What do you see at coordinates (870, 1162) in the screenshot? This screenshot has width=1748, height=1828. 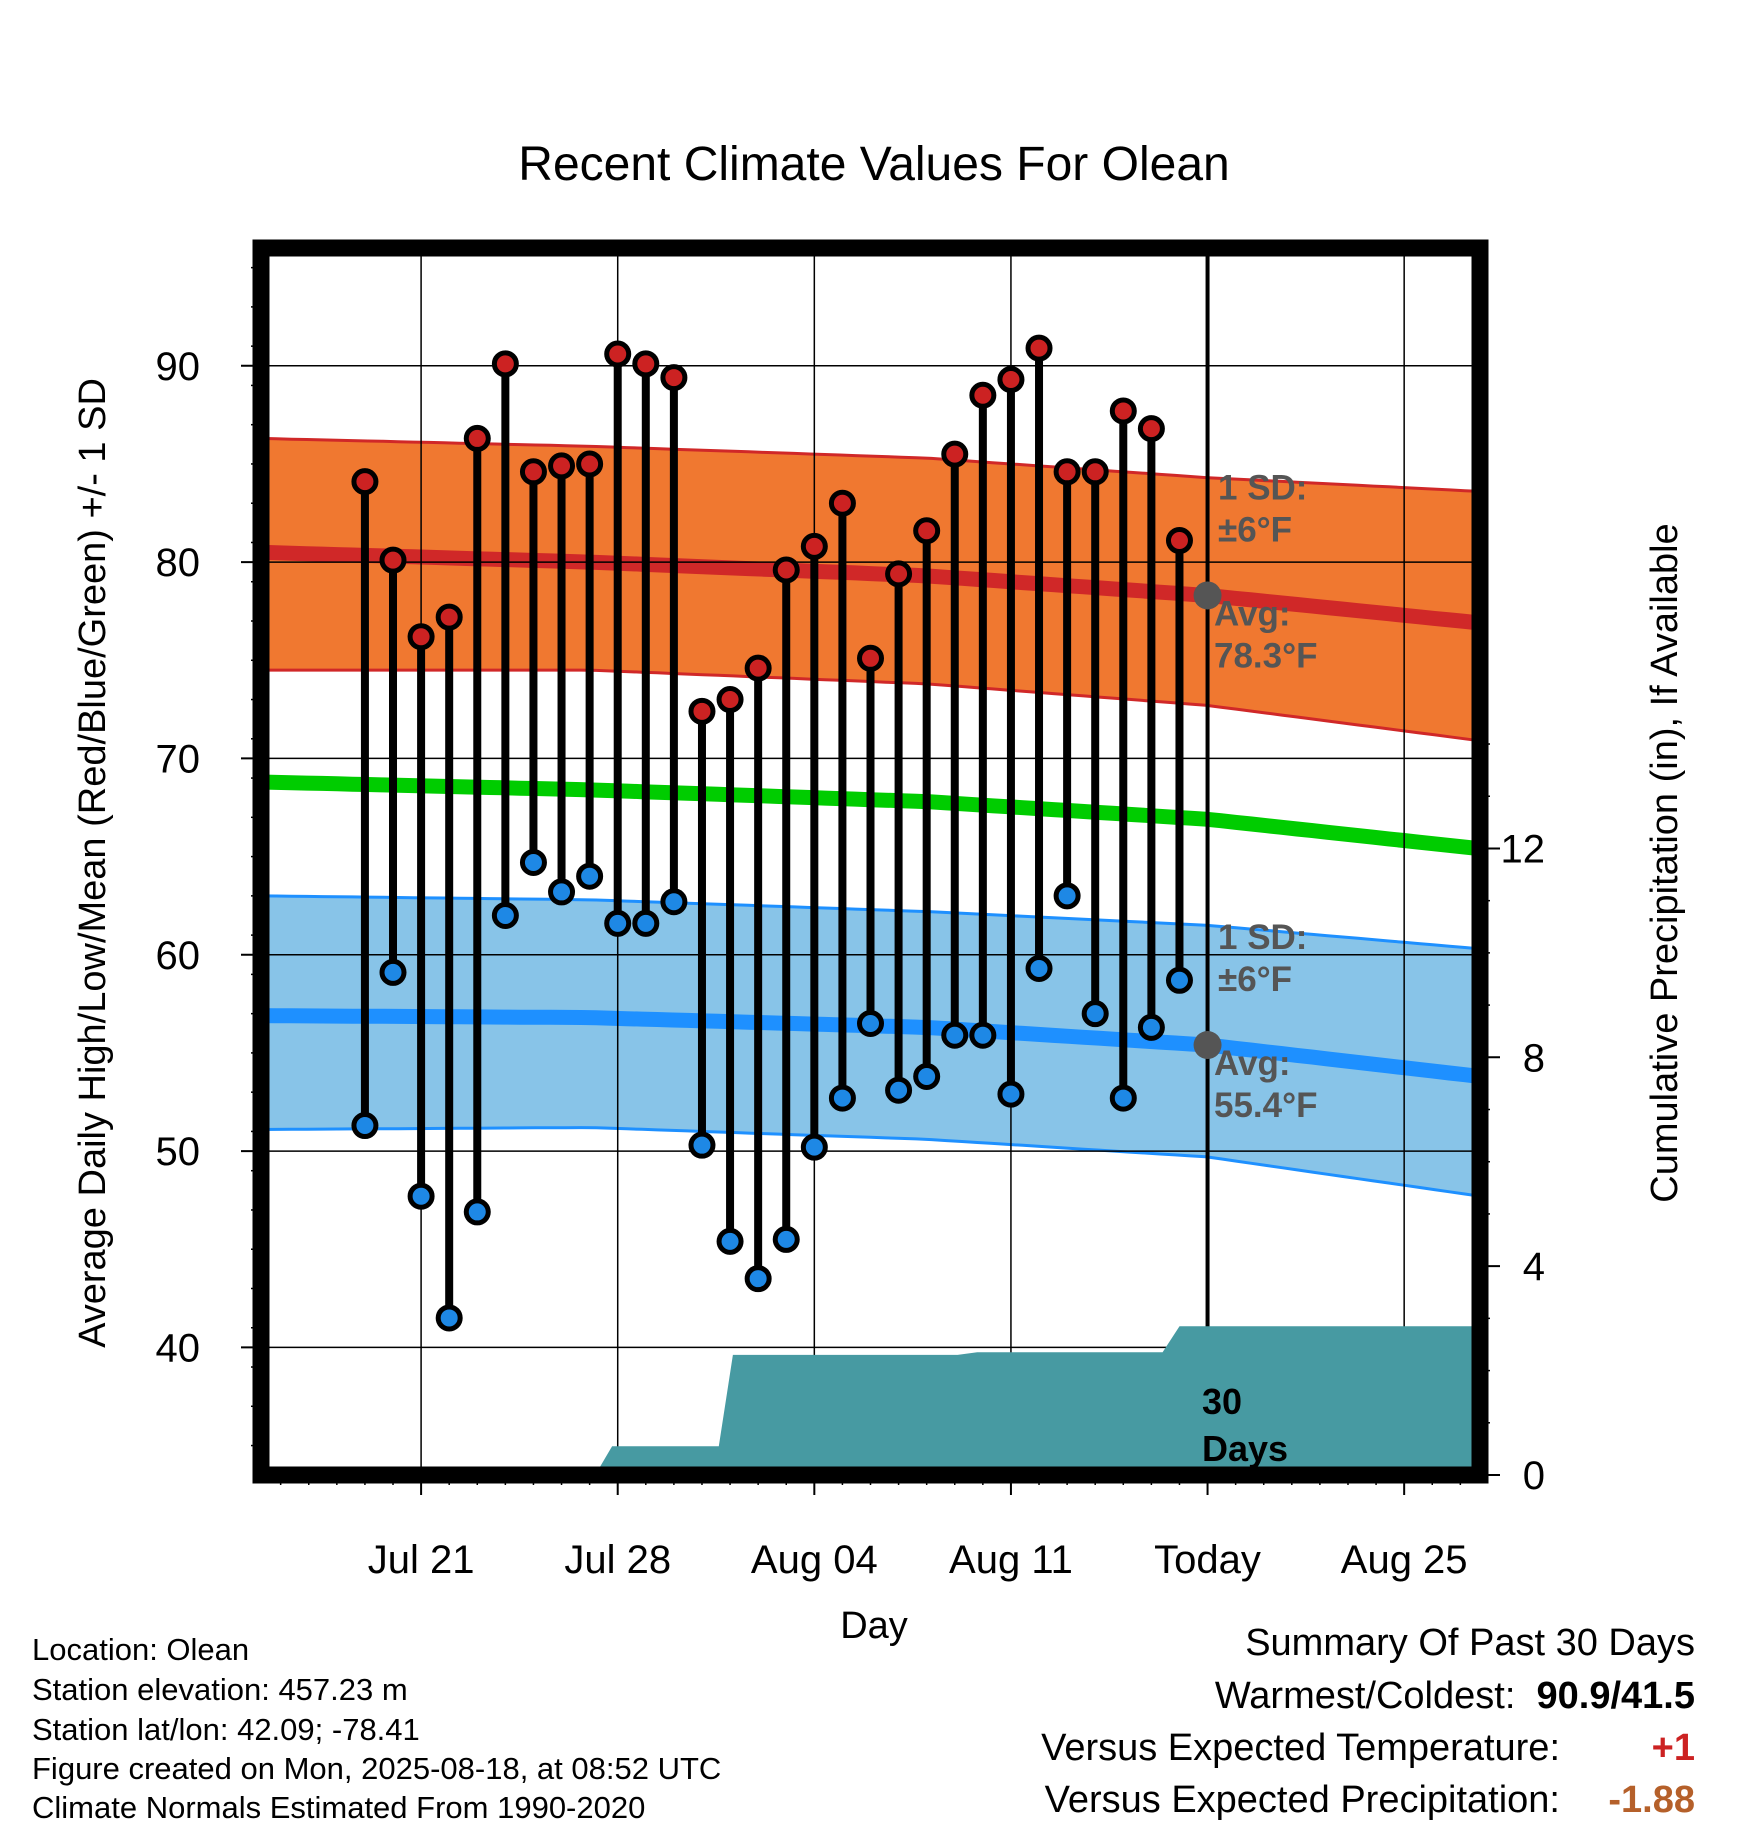 I see `low-sd-band-lower-edge` at bounding box center [870, 1162].